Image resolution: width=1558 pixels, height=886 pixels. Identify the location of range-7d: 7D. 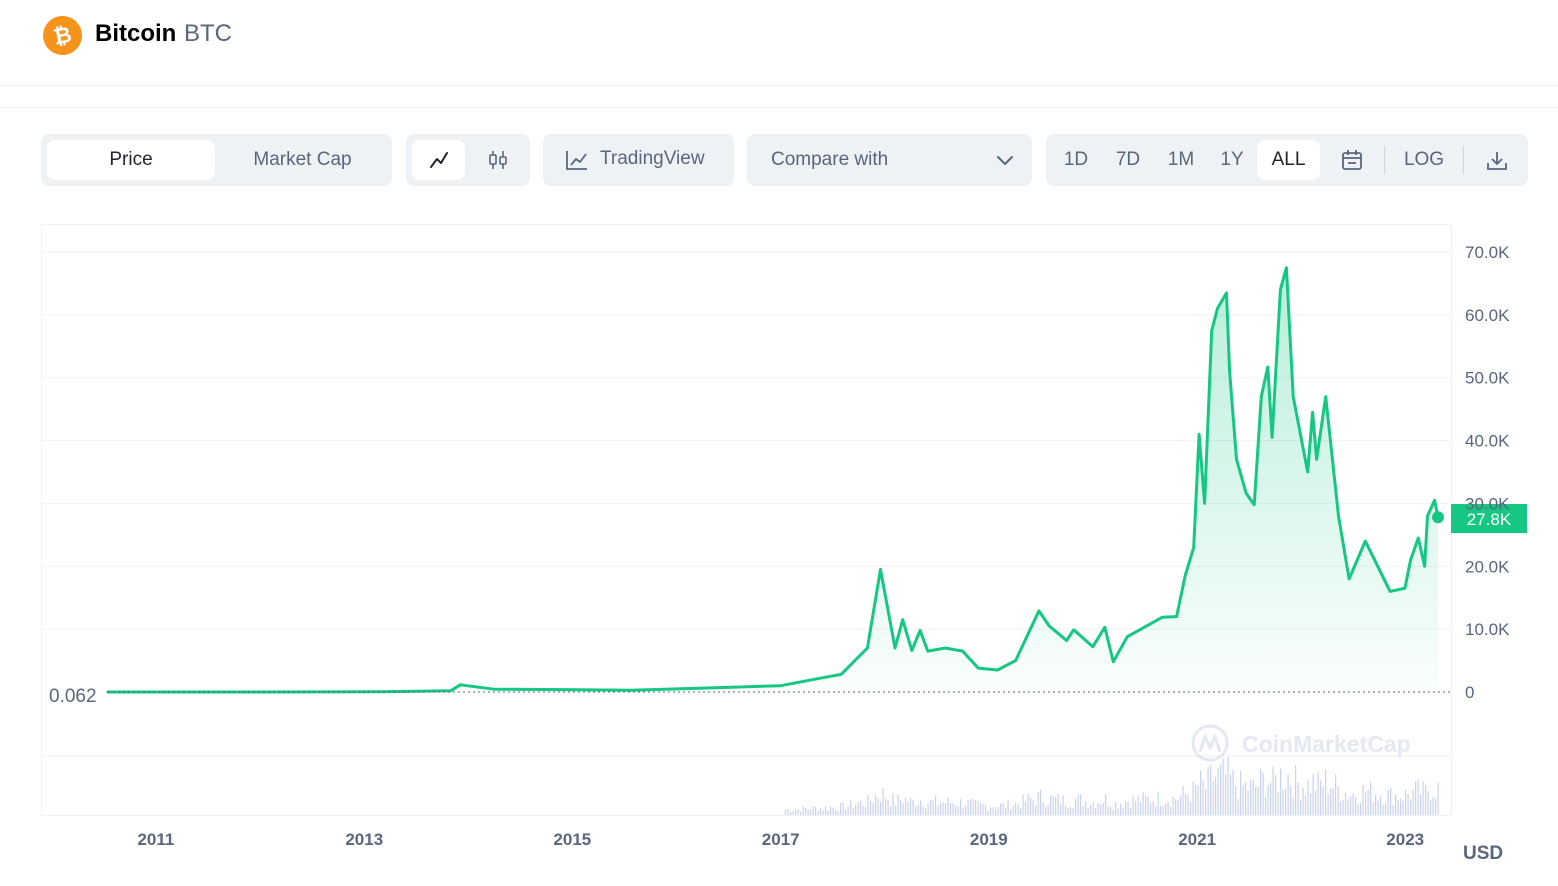
(1128, 159).